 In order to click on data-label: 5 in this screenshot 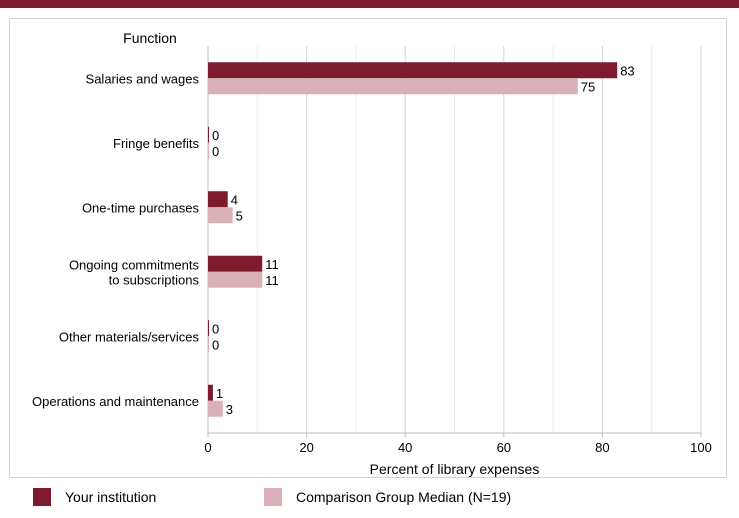, I will do `click(239, 215)`.